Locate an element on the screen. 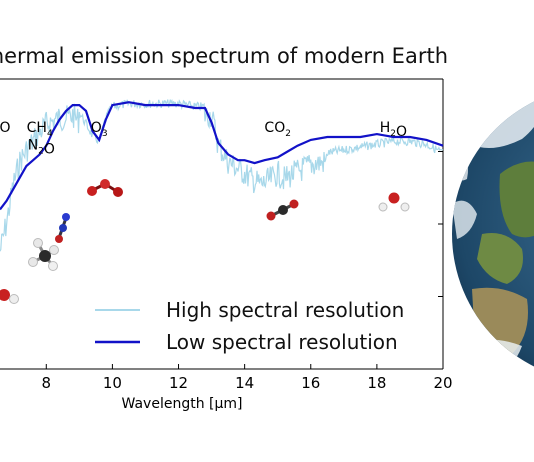  molecule-label: CO2 is located at coordinates (277, 129).